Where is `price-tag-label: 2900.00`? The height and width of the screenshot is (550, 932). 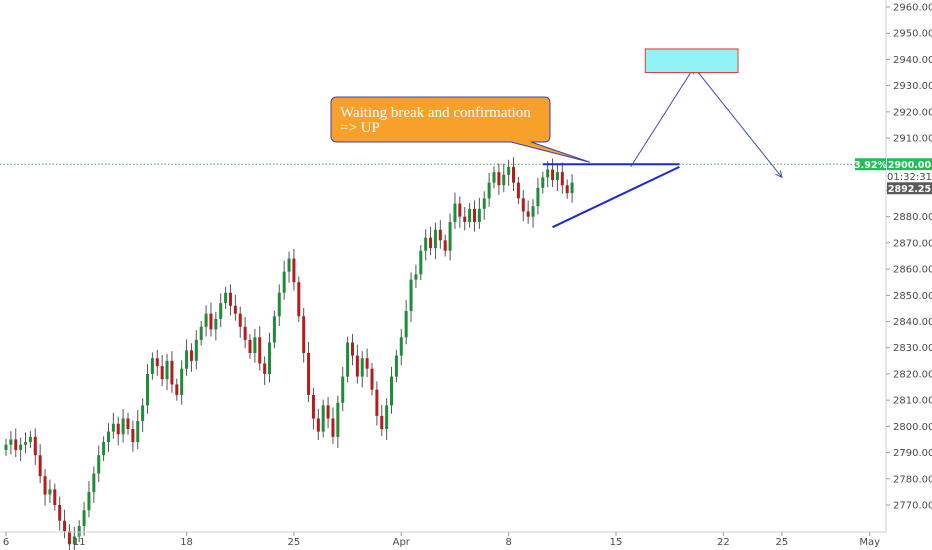
price-tag-label: 2900.00 is located at coordinates (910, 165).